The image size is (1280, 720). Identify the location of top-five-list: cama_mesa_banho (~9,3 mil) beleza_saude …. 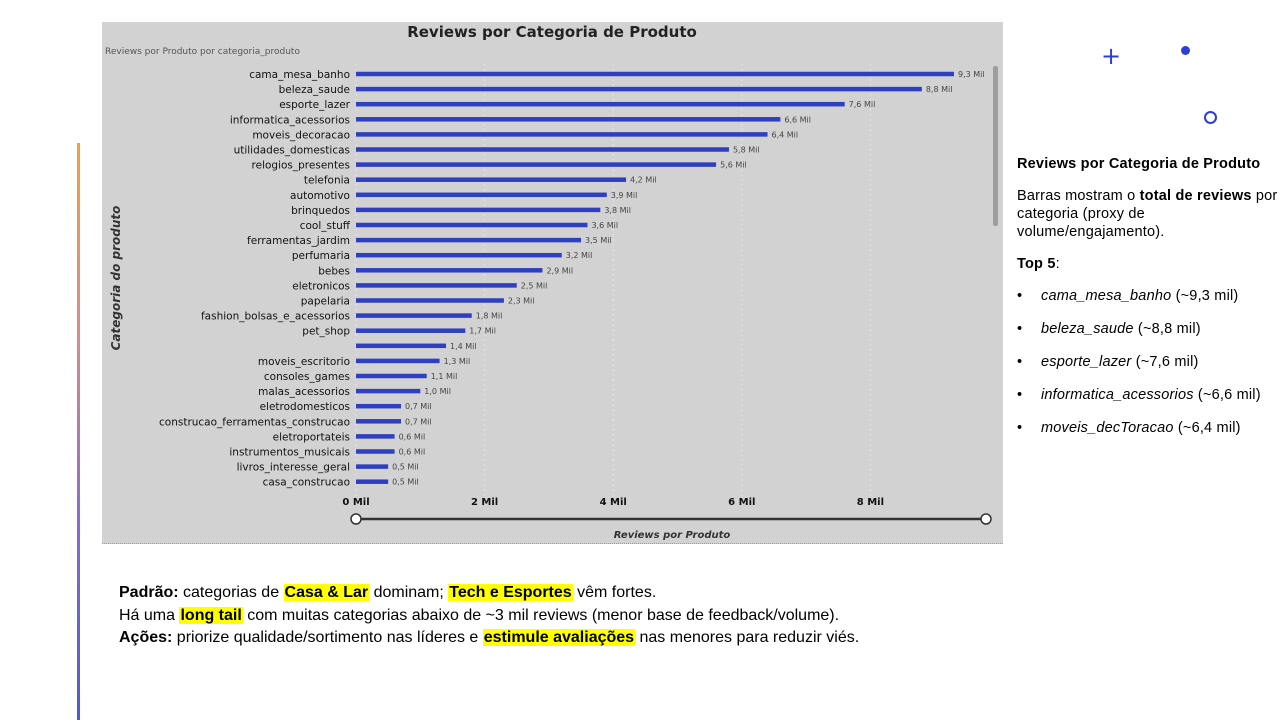
(1148, 362).